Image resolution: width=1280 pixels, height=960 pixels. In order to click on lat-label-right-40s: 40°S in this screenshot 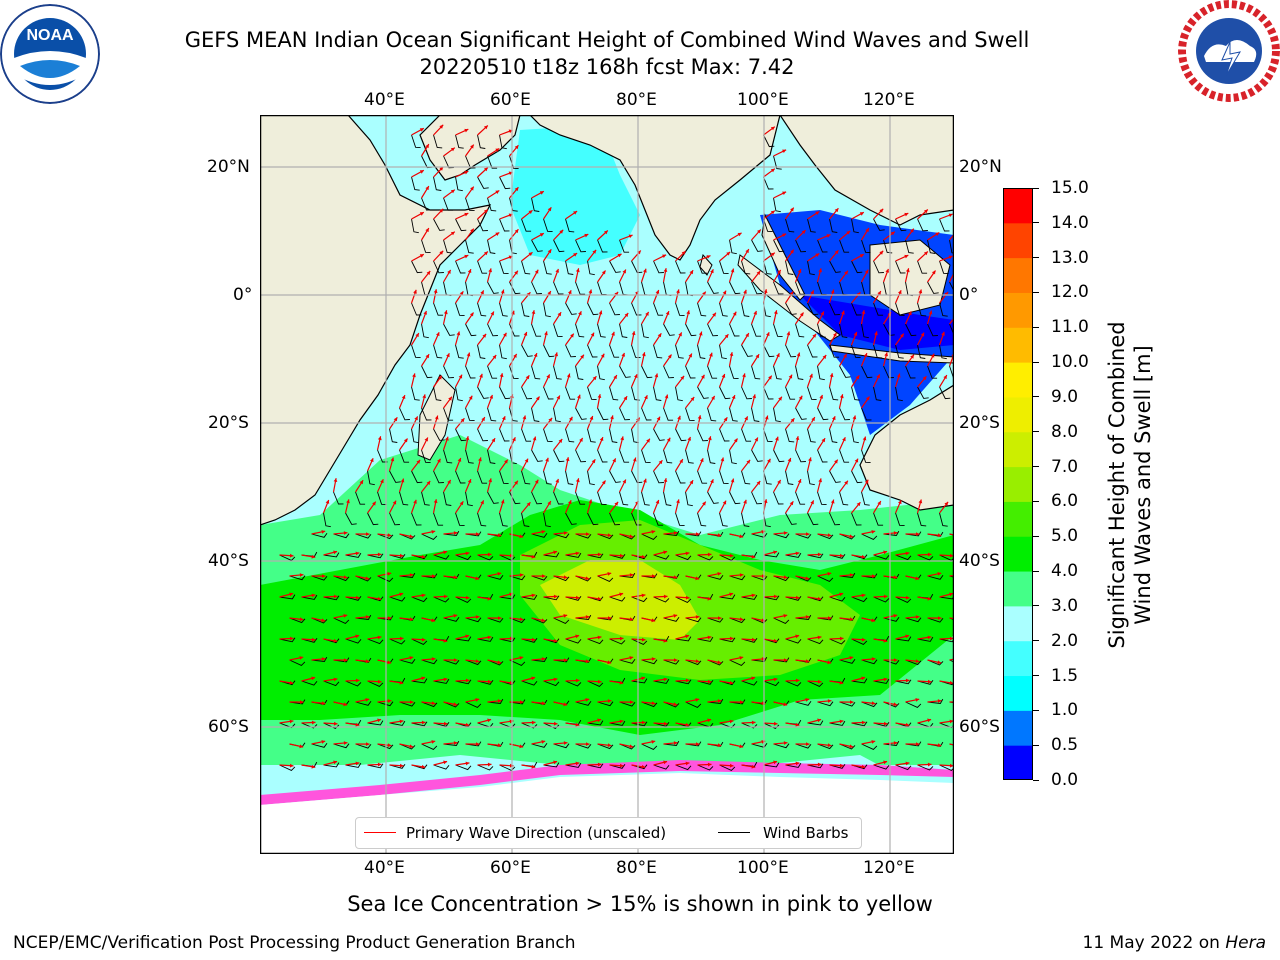, I will do `click(979, 561)`.